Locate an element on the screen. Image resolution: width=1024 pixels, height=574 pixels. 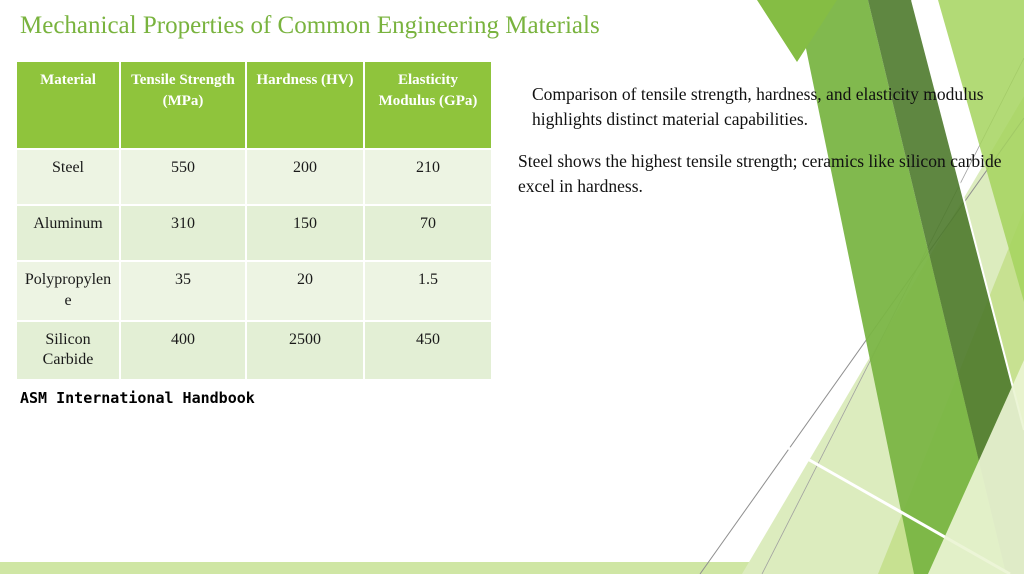
table-row: Steel 550 200 210 is located at coordinates (254, 177).